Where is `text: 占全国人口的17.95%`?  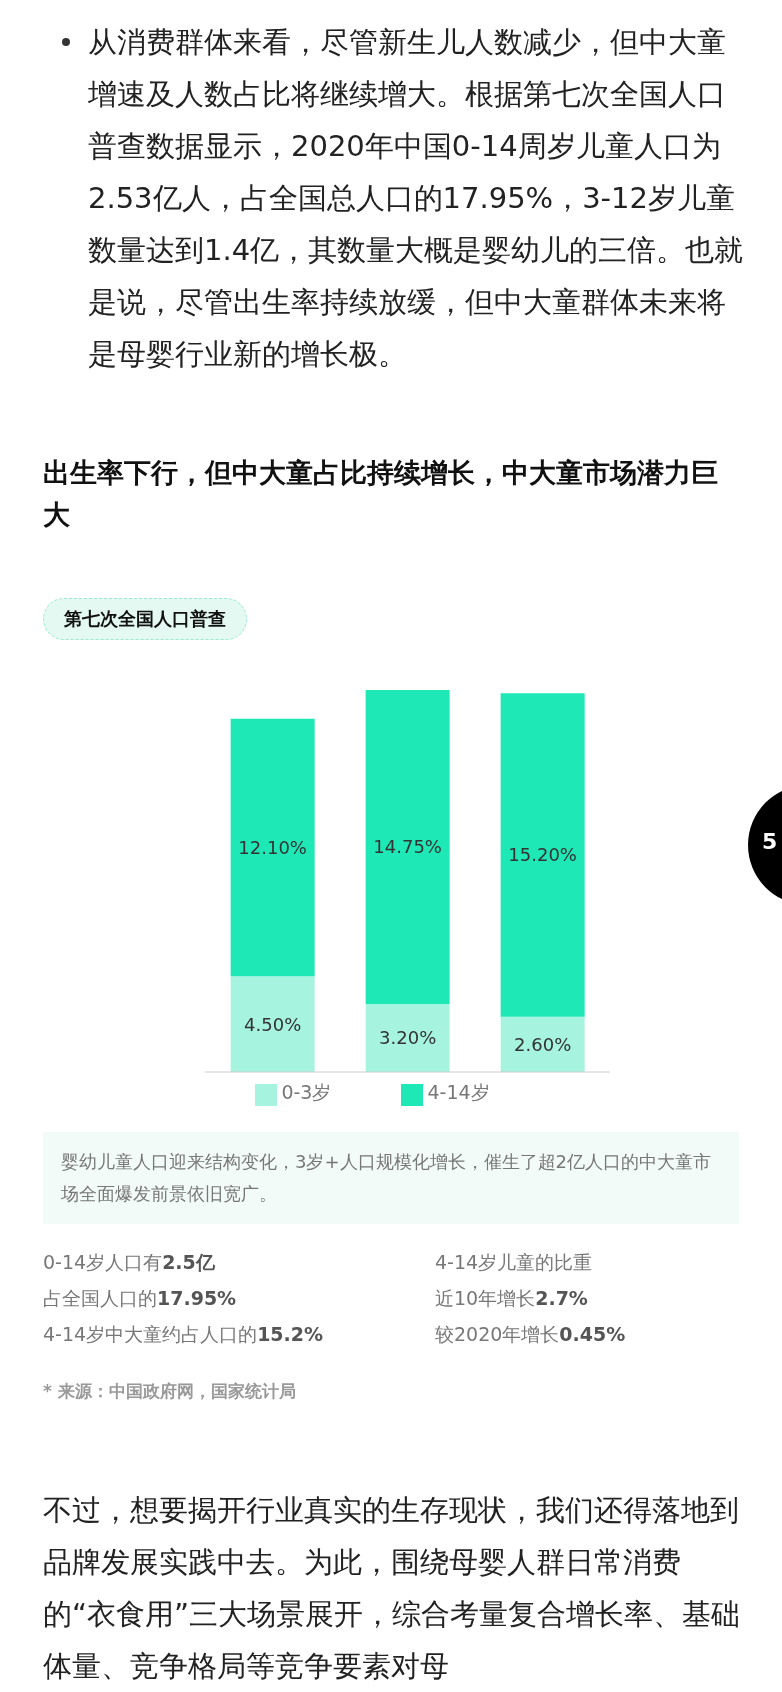
text: 占全国人口的17.95% is located at coordinates (140, 1298).